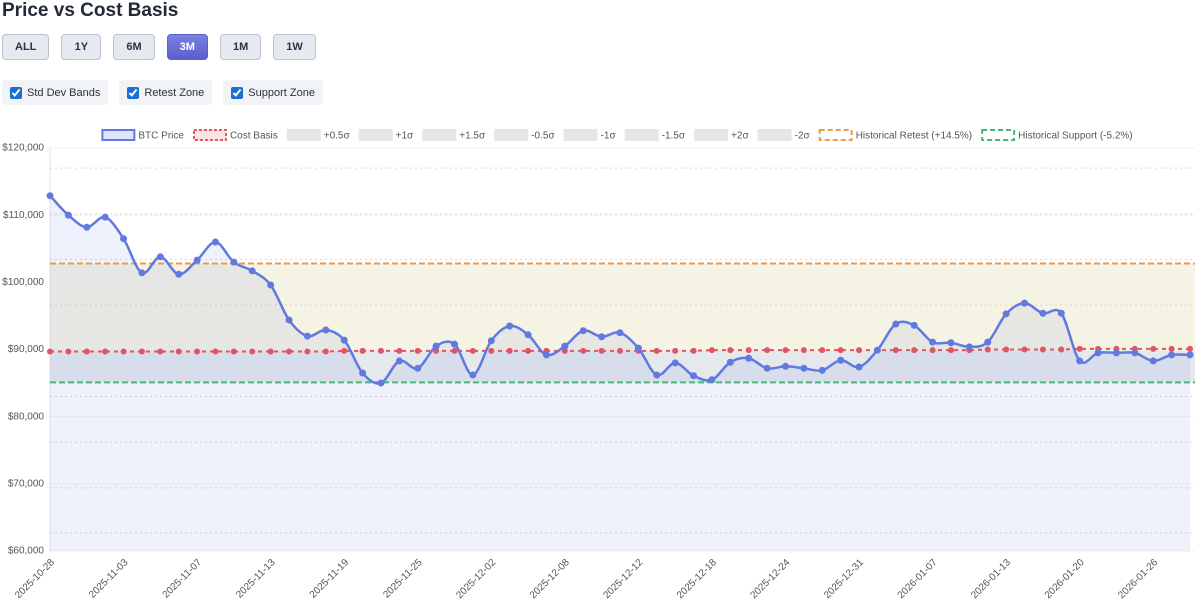 The height and width of the screenshot is (612, 1200). I want to click on toggle-label: Std Dev Bands, so click(64, 92).